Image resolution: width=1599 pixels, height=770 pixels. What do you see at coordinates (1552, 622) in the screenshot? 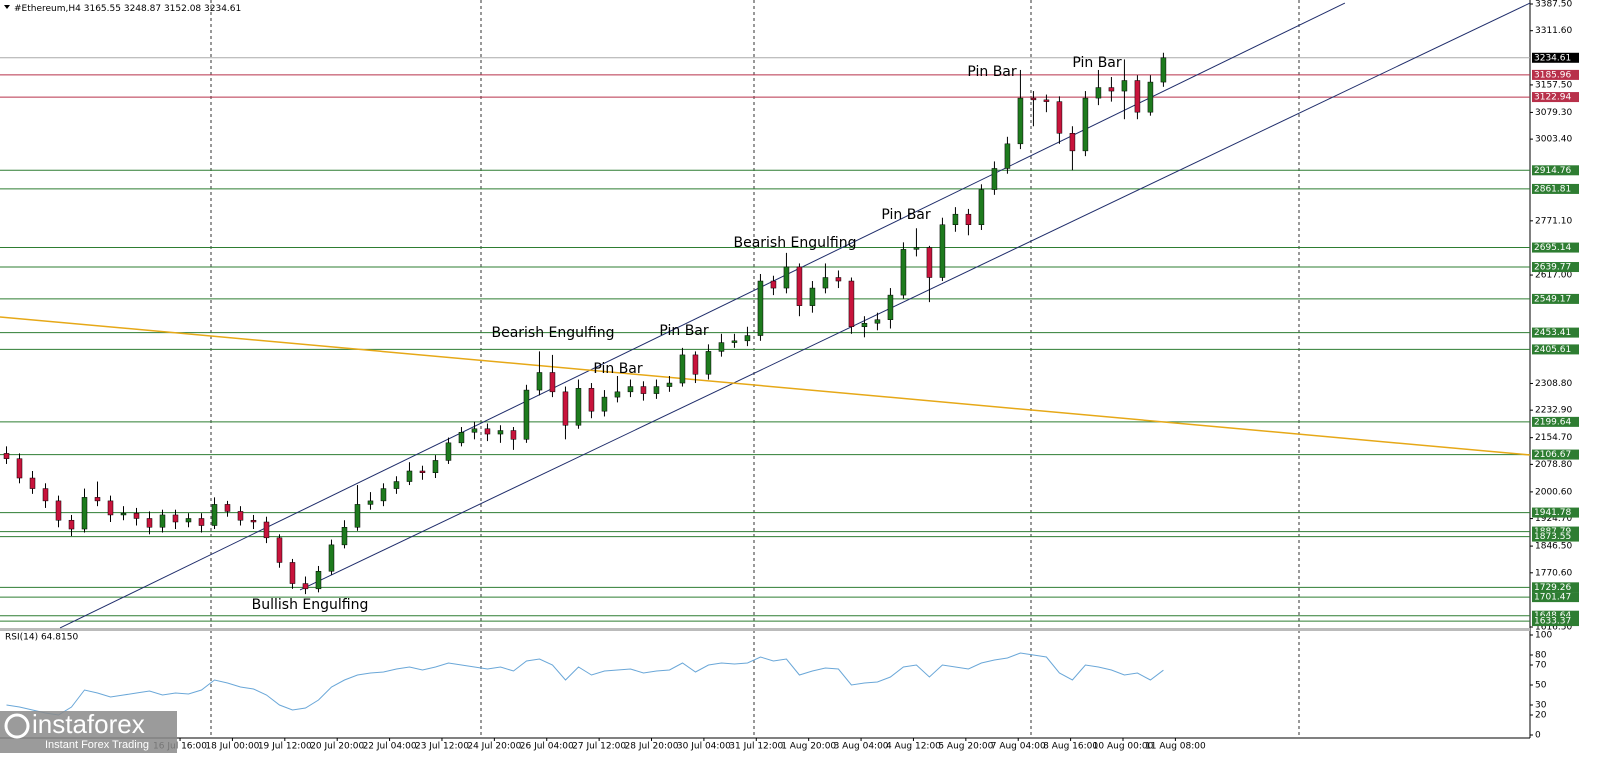
I see `level-label: 1633.37` at bounding box center [1552, 622].